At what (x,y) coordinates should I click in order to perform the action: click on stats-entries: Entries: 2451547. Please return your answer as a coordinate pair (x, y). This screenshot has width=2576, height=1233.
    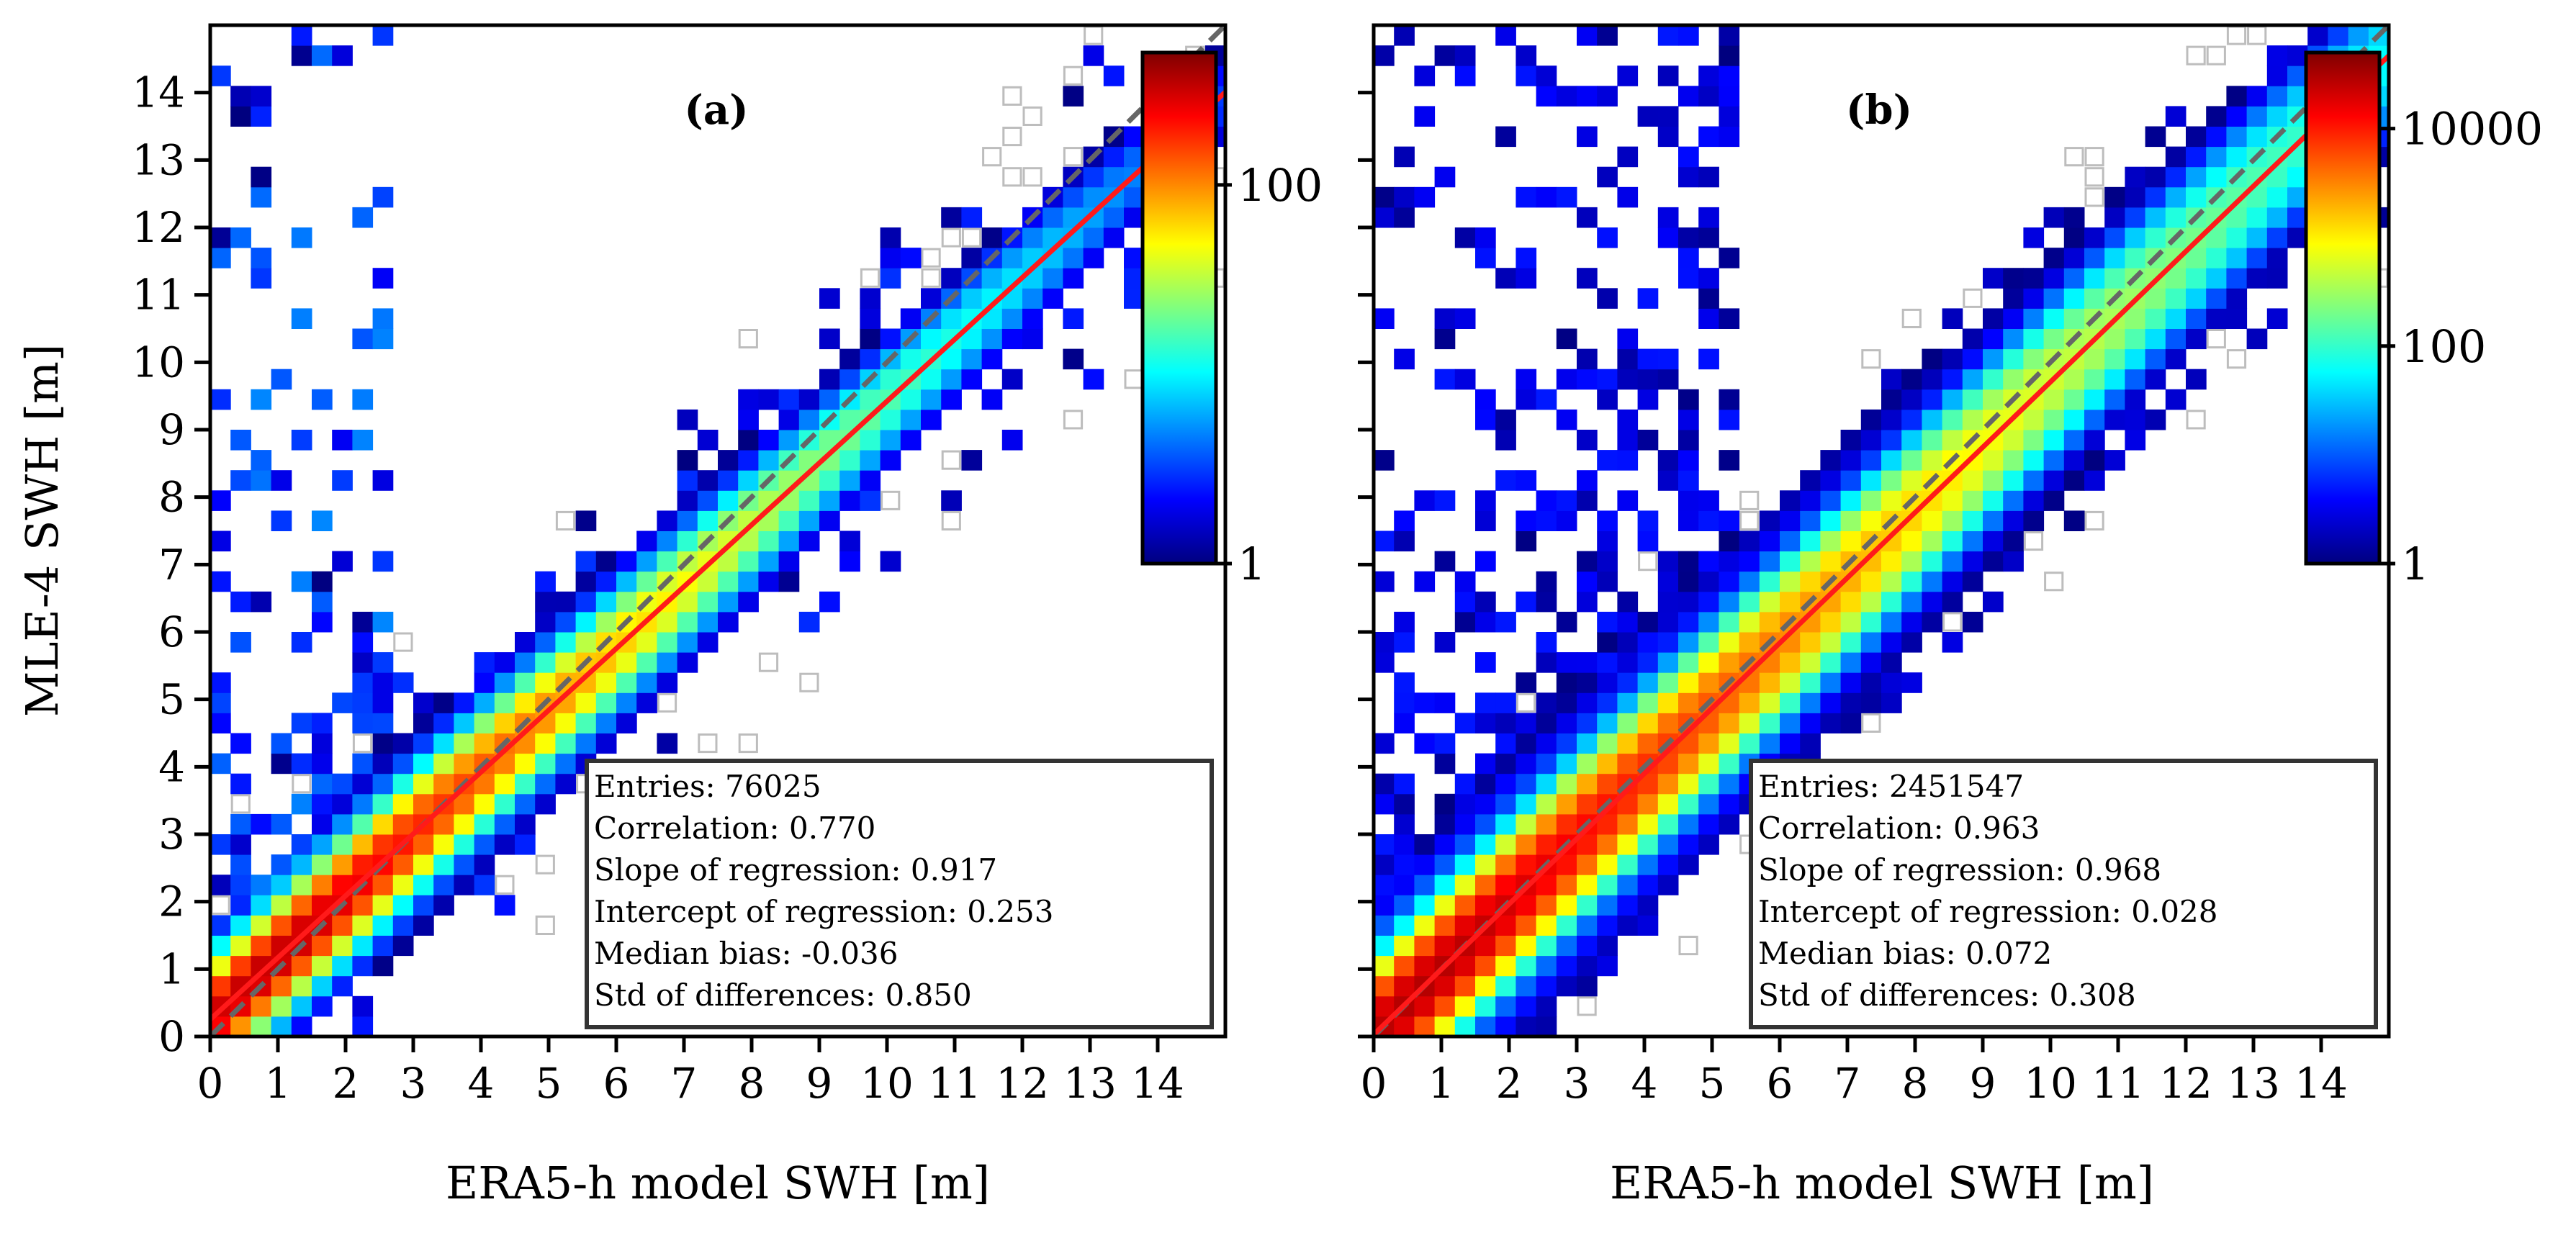
    Looking at the image, I should click on (1891, 786).